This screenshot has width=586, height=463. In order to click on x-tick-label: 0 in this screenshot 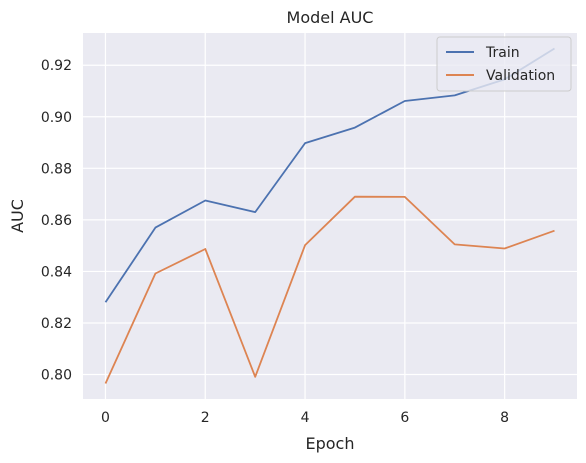, I will do `click(105, 418)`.